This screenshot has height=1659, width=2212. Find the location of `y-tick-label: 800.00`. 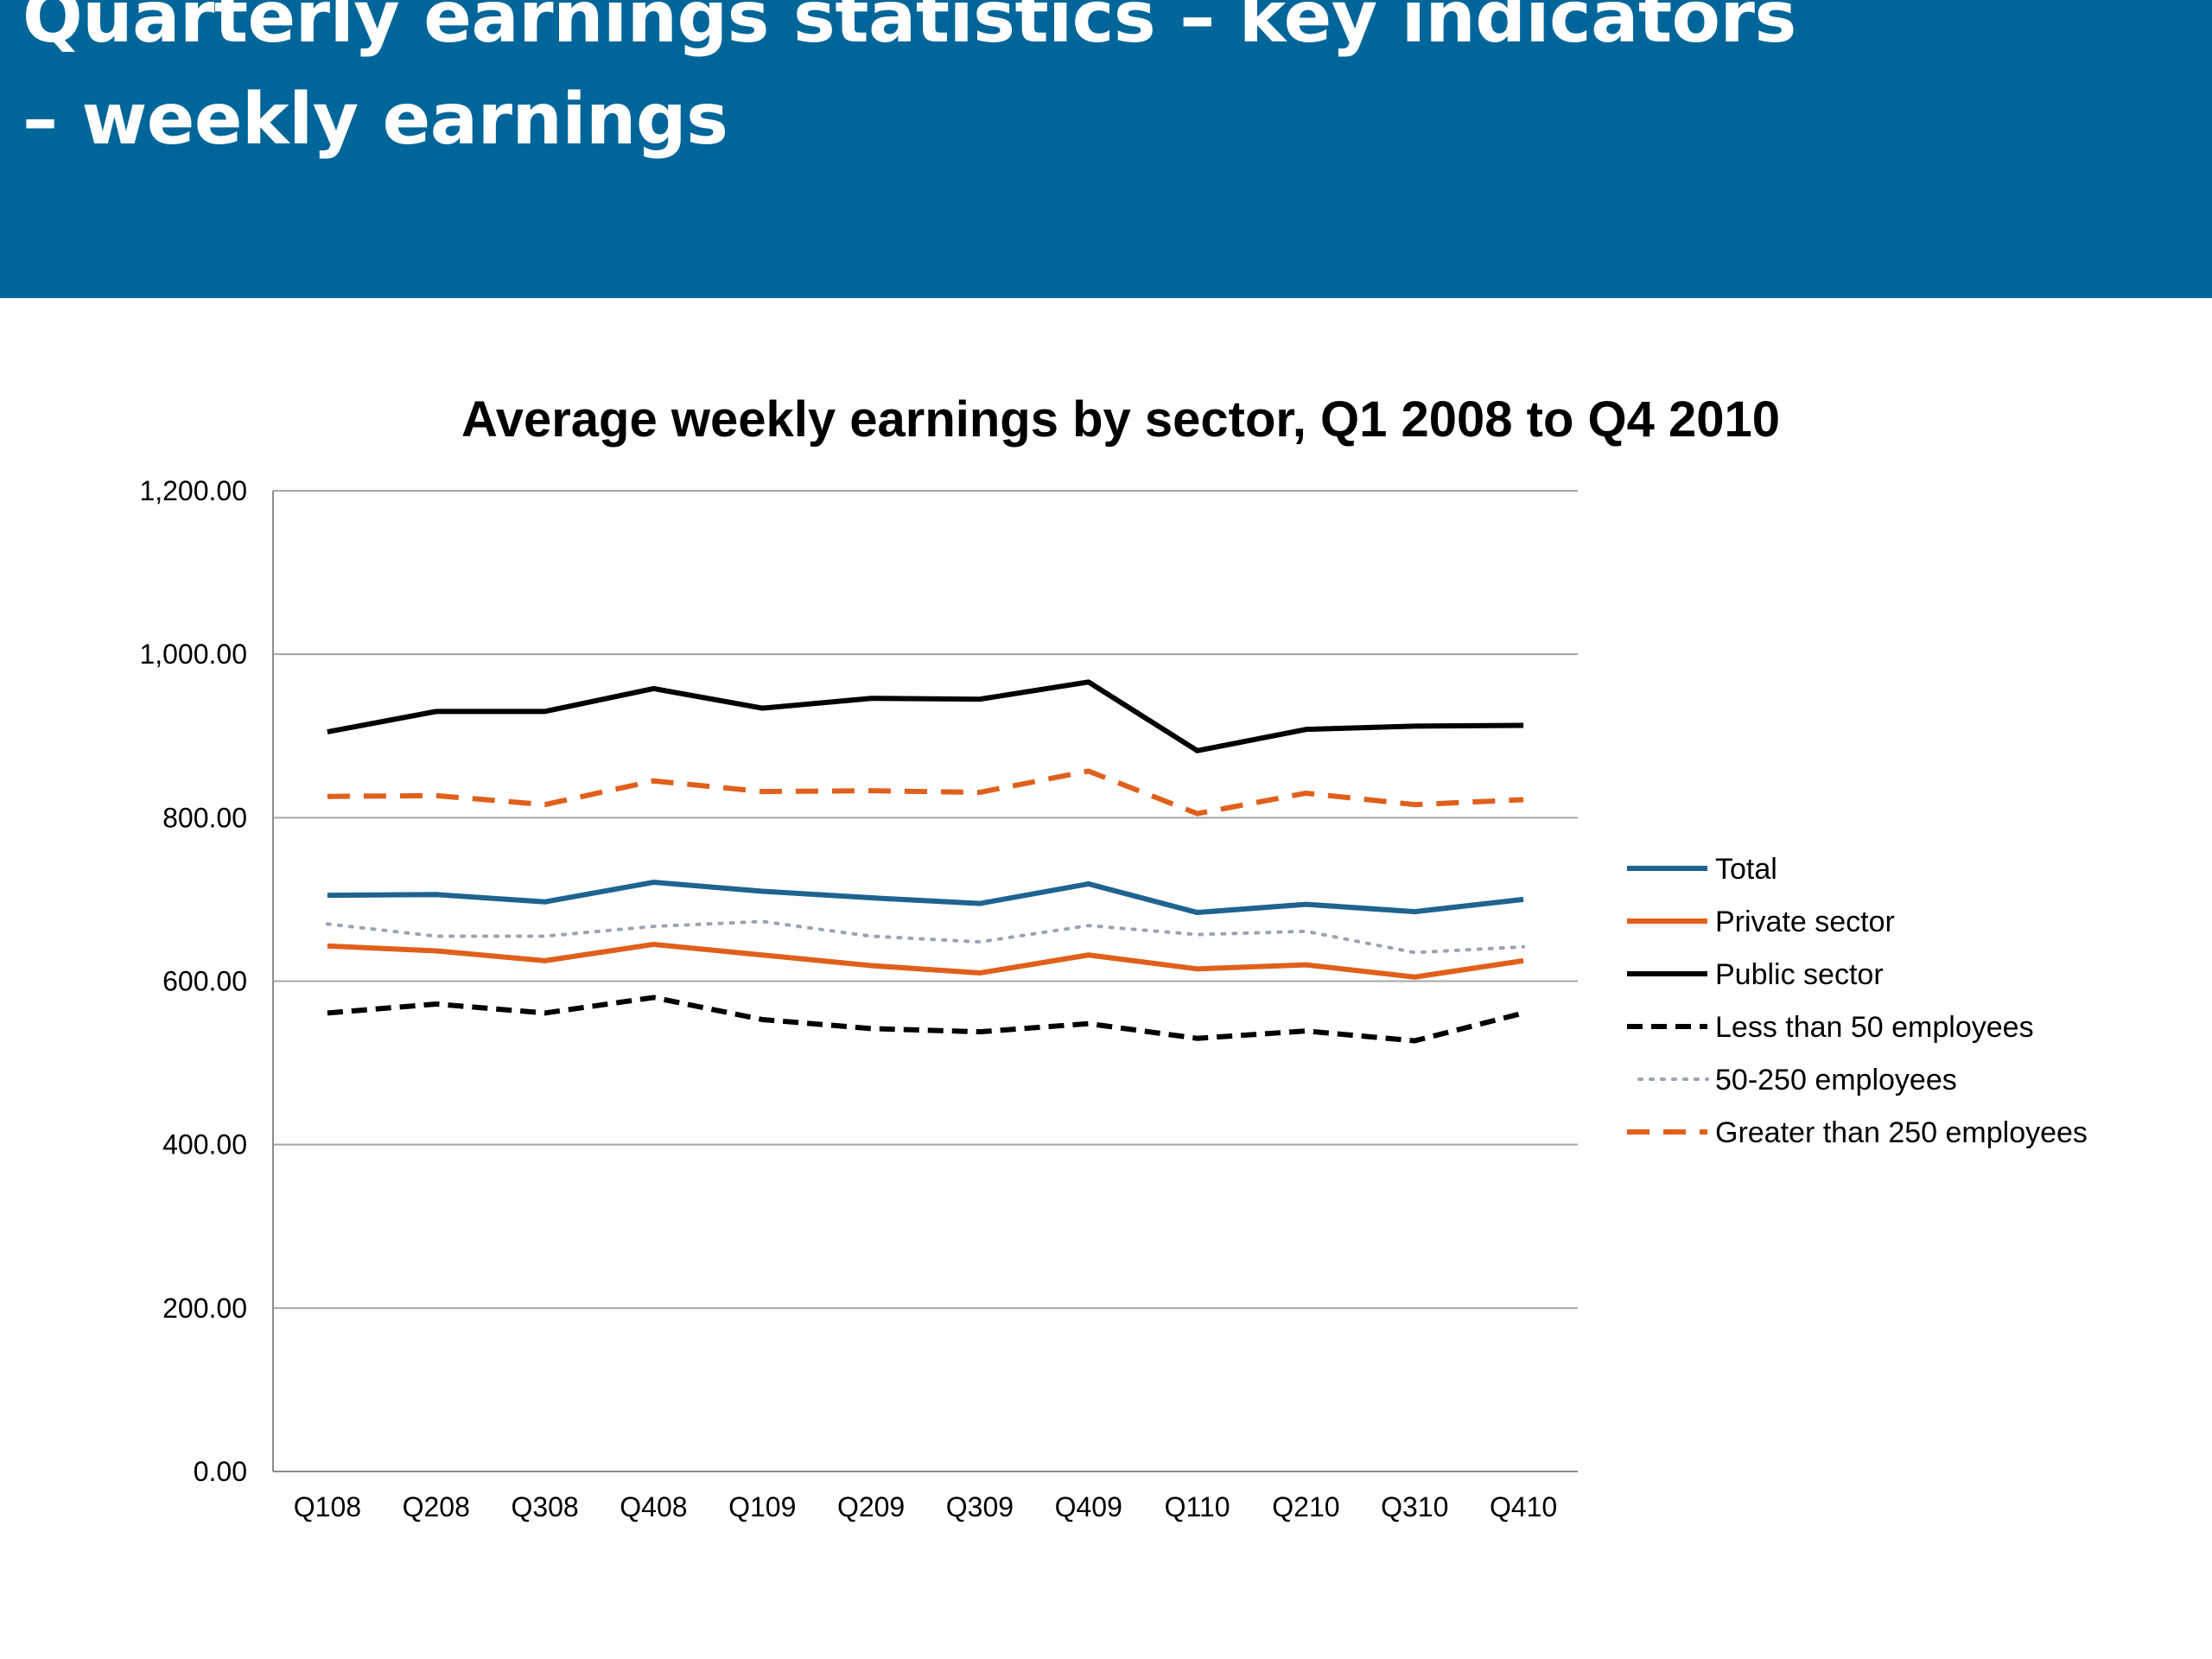

y-tick-label: 800.00 is located at coordinates (204, 817).